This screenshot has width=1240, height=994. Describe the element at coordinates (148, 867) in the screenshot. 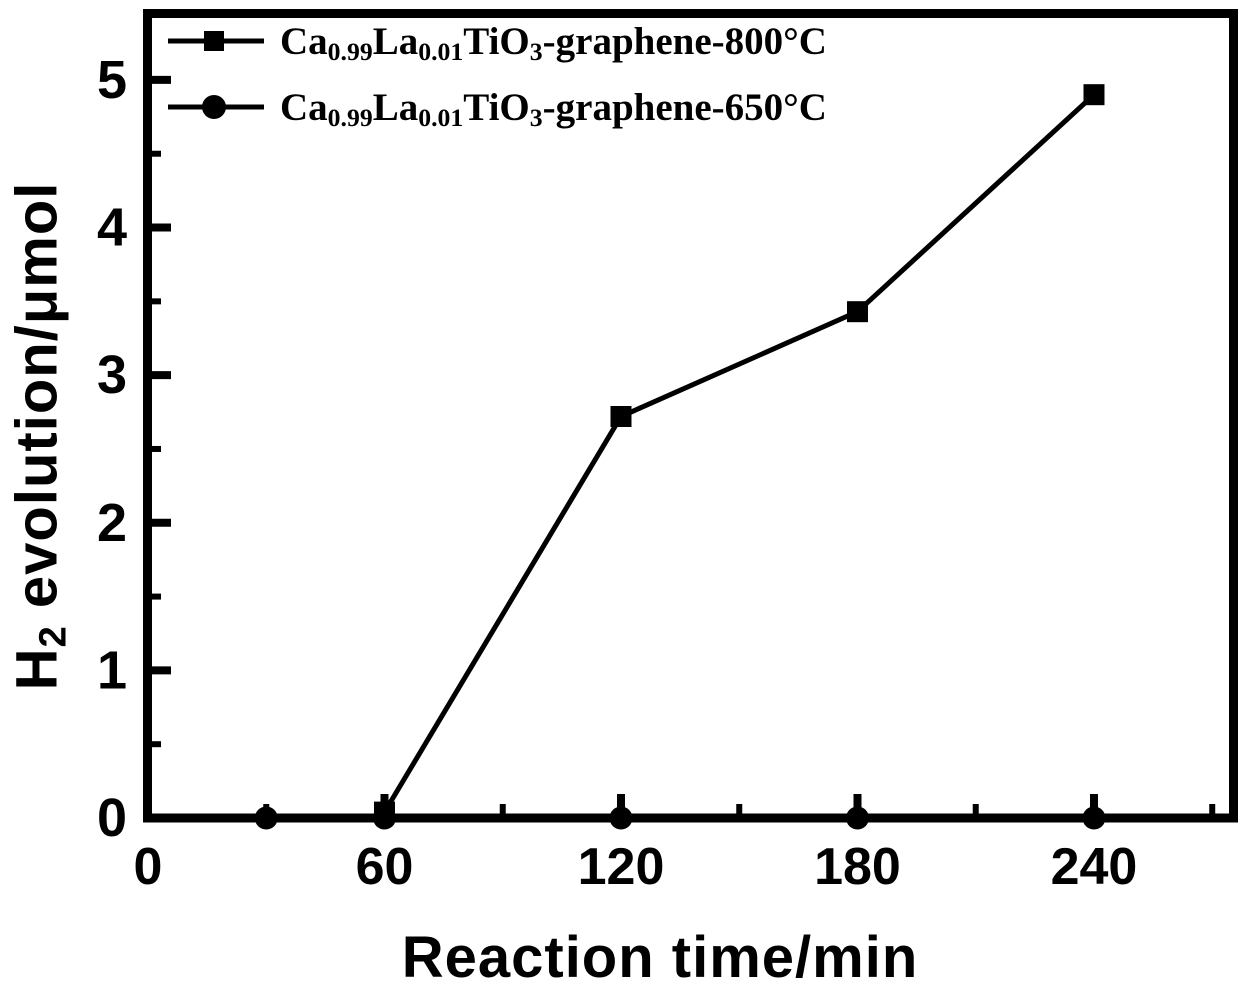

I see `x-tick-label: 0` at that location.